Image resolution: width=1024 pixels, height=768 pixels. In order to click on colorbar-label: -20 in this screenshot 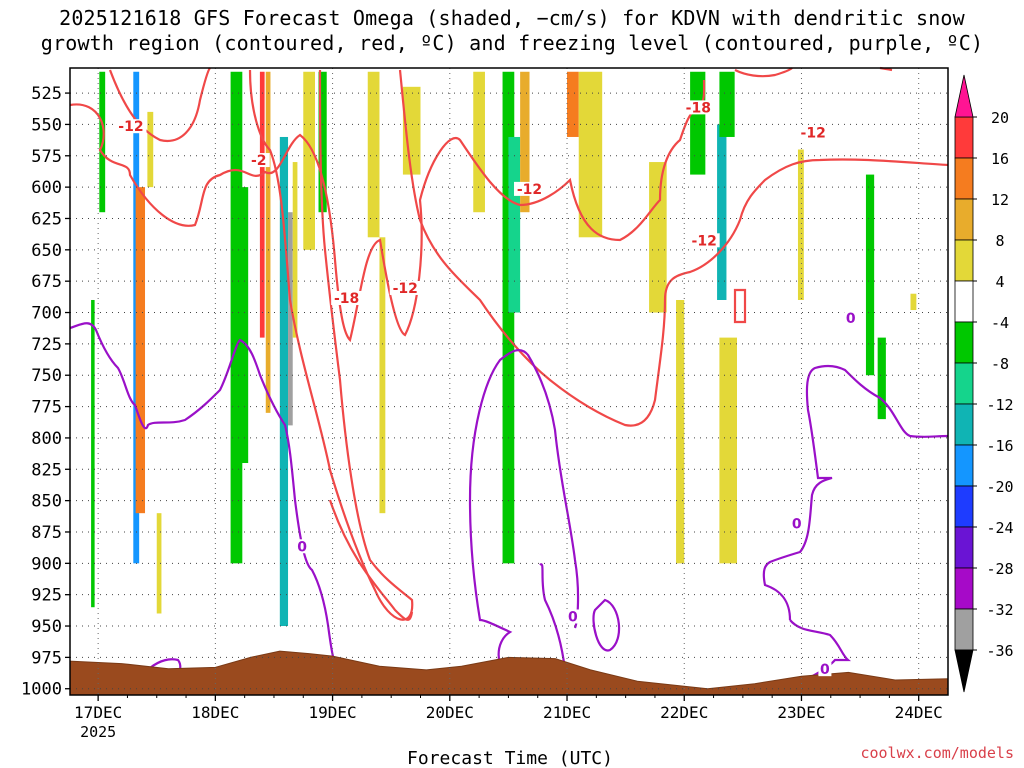, I will do `click(999, 487)`.